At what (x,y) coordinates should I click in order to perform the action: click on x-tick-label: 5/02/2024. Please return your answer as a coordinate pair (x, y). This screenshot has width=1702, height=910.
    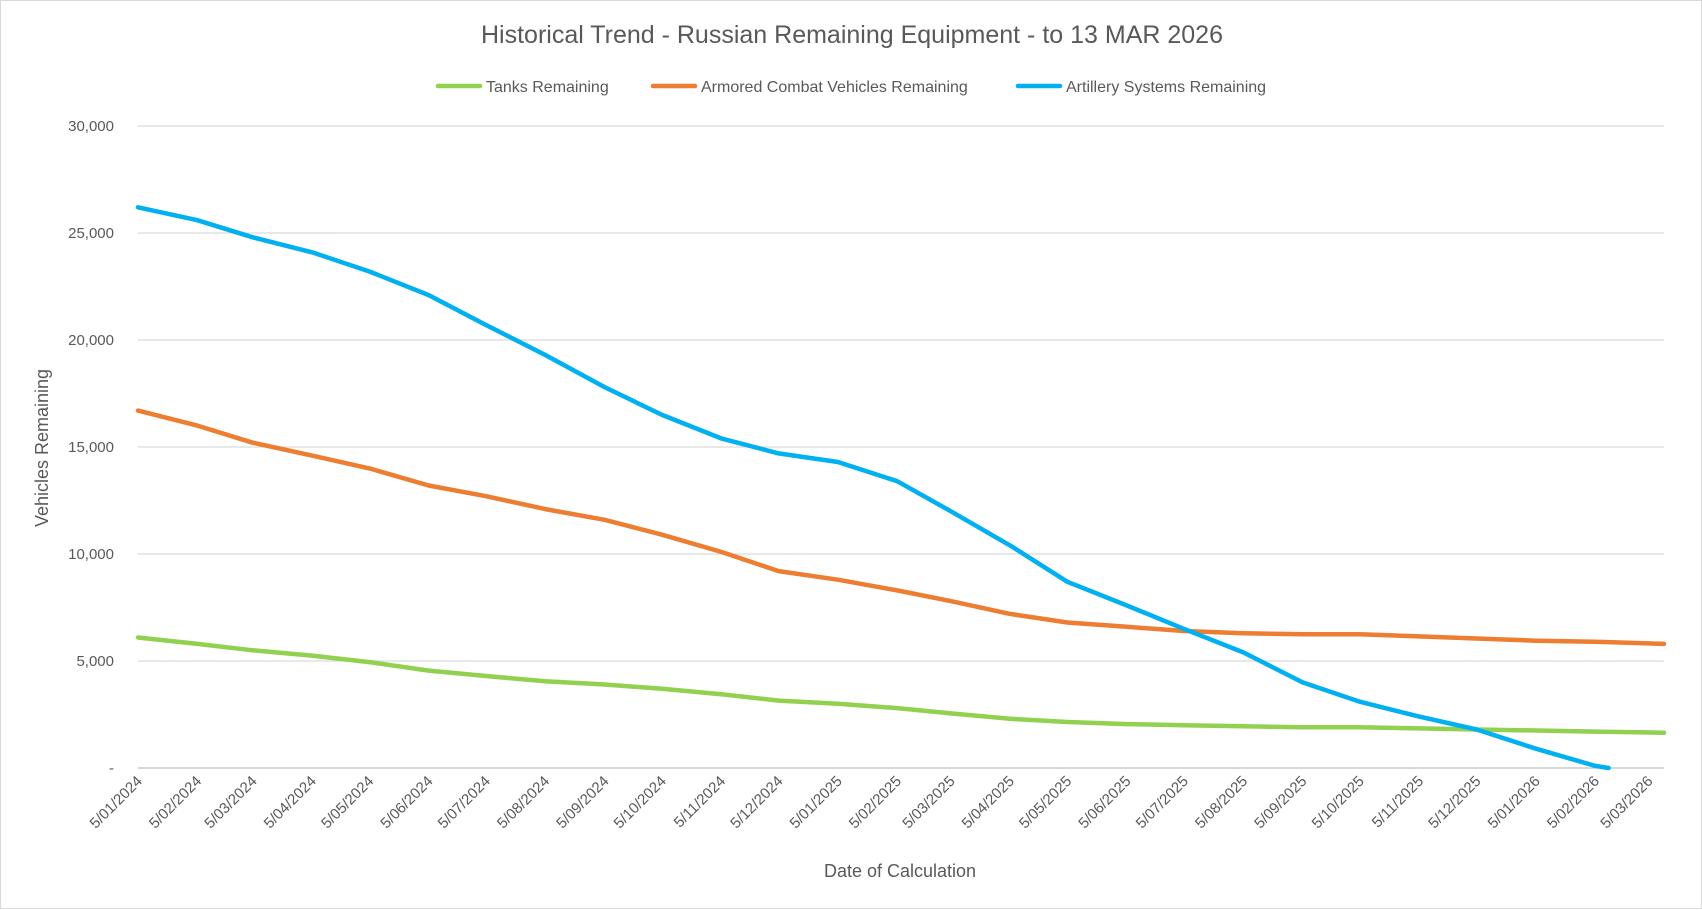
    Looking at the image, I should click on (175, 802).